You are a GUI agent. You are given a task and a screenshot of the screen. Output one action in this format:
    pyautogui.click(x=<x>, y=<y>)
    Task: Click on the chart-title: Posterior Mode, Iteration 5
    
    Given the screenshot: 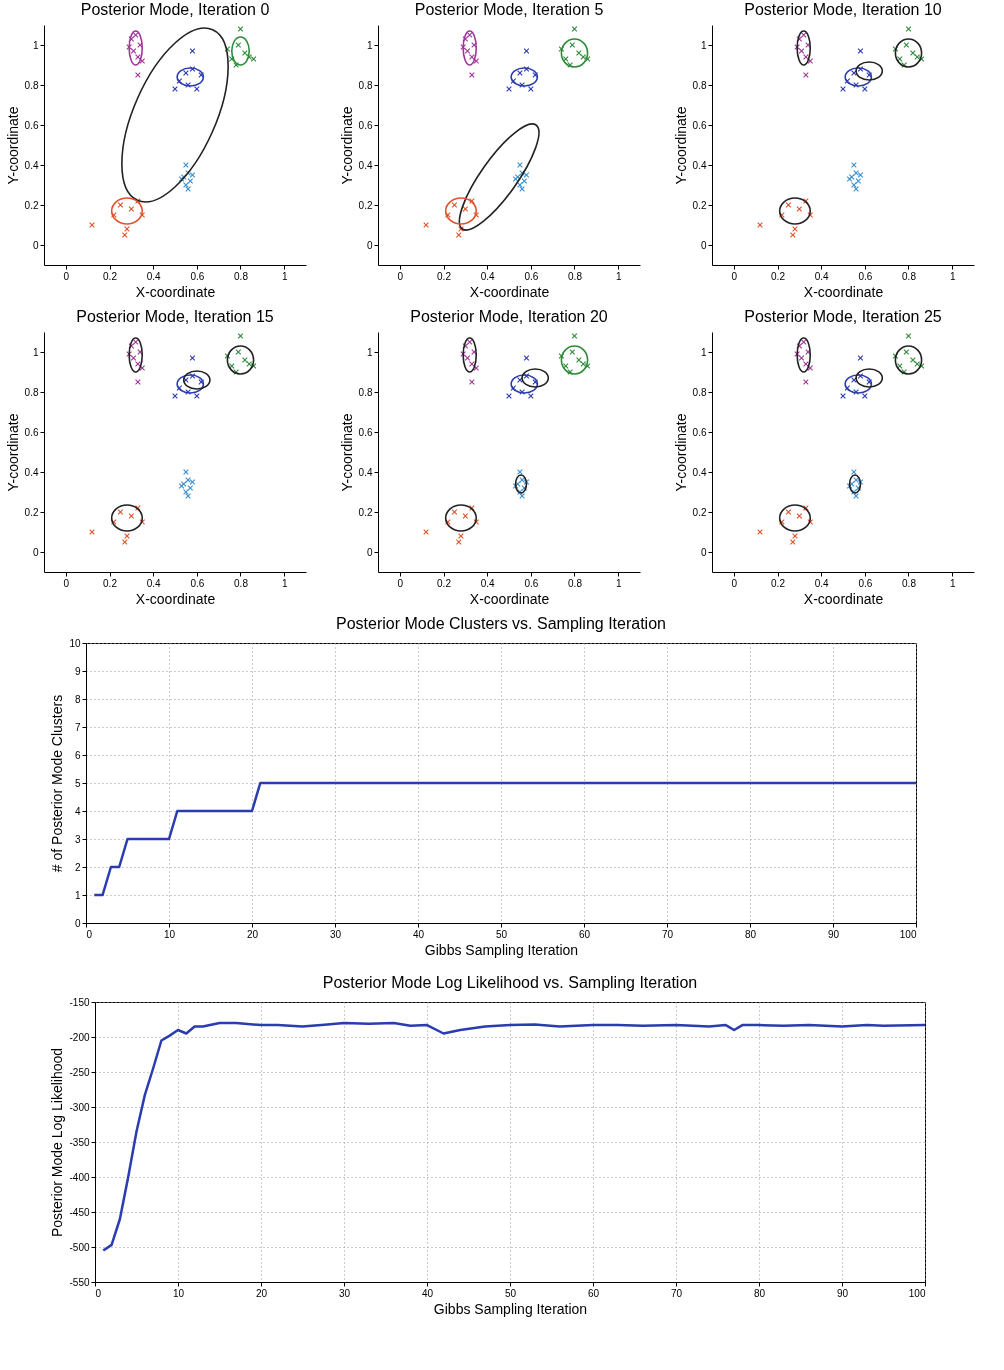 What is the action you would take?
    pyautogui.click(x=509, y=10)
    